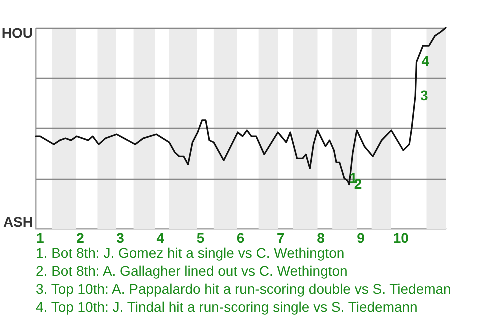  Describe the element at coordinates (120, 238) in the screenshot. I see `x-tick-label: 3` at that location.